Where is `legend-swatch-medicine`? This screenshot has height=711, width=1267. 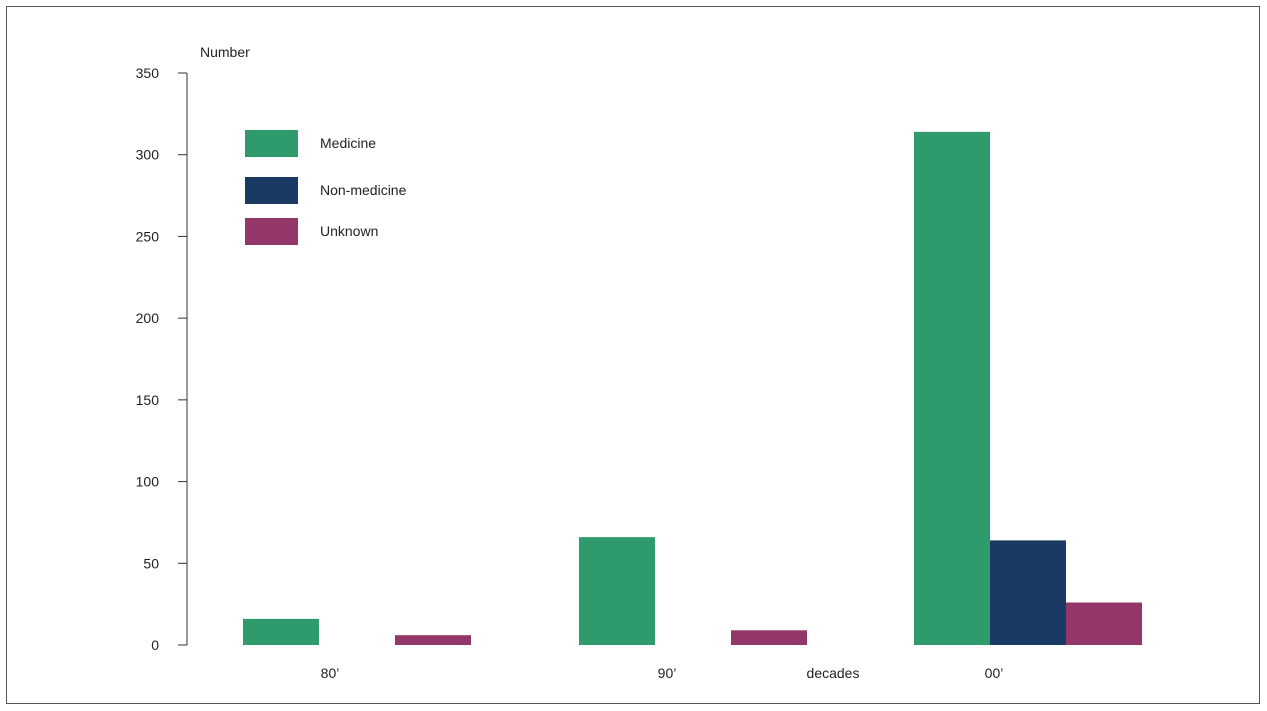
legend-swatch-medicine is located at coordinates (271, 143).